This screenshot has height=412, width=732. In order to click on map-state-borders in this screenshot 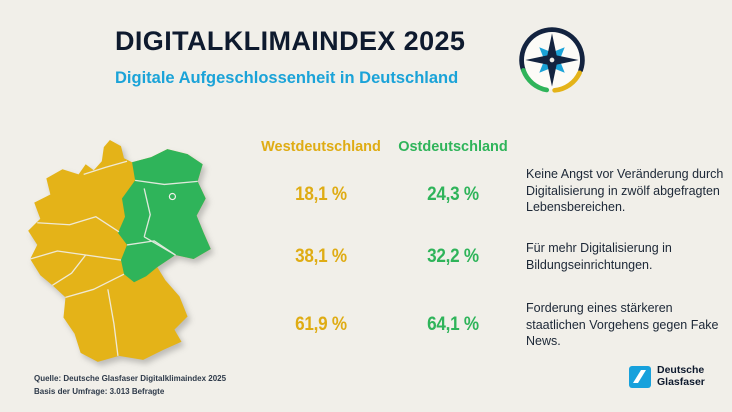, I will do `click(114, 258)`.